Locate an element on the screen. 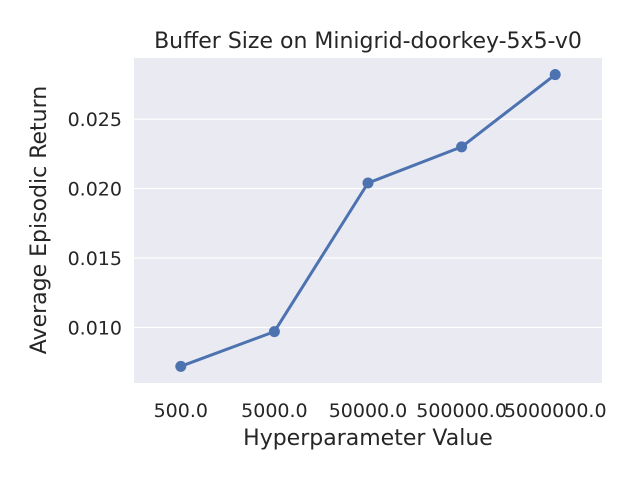 This screenshot has width=640, height=480. x-tick-label: 5000.0 is located at coordinates (274, 411).